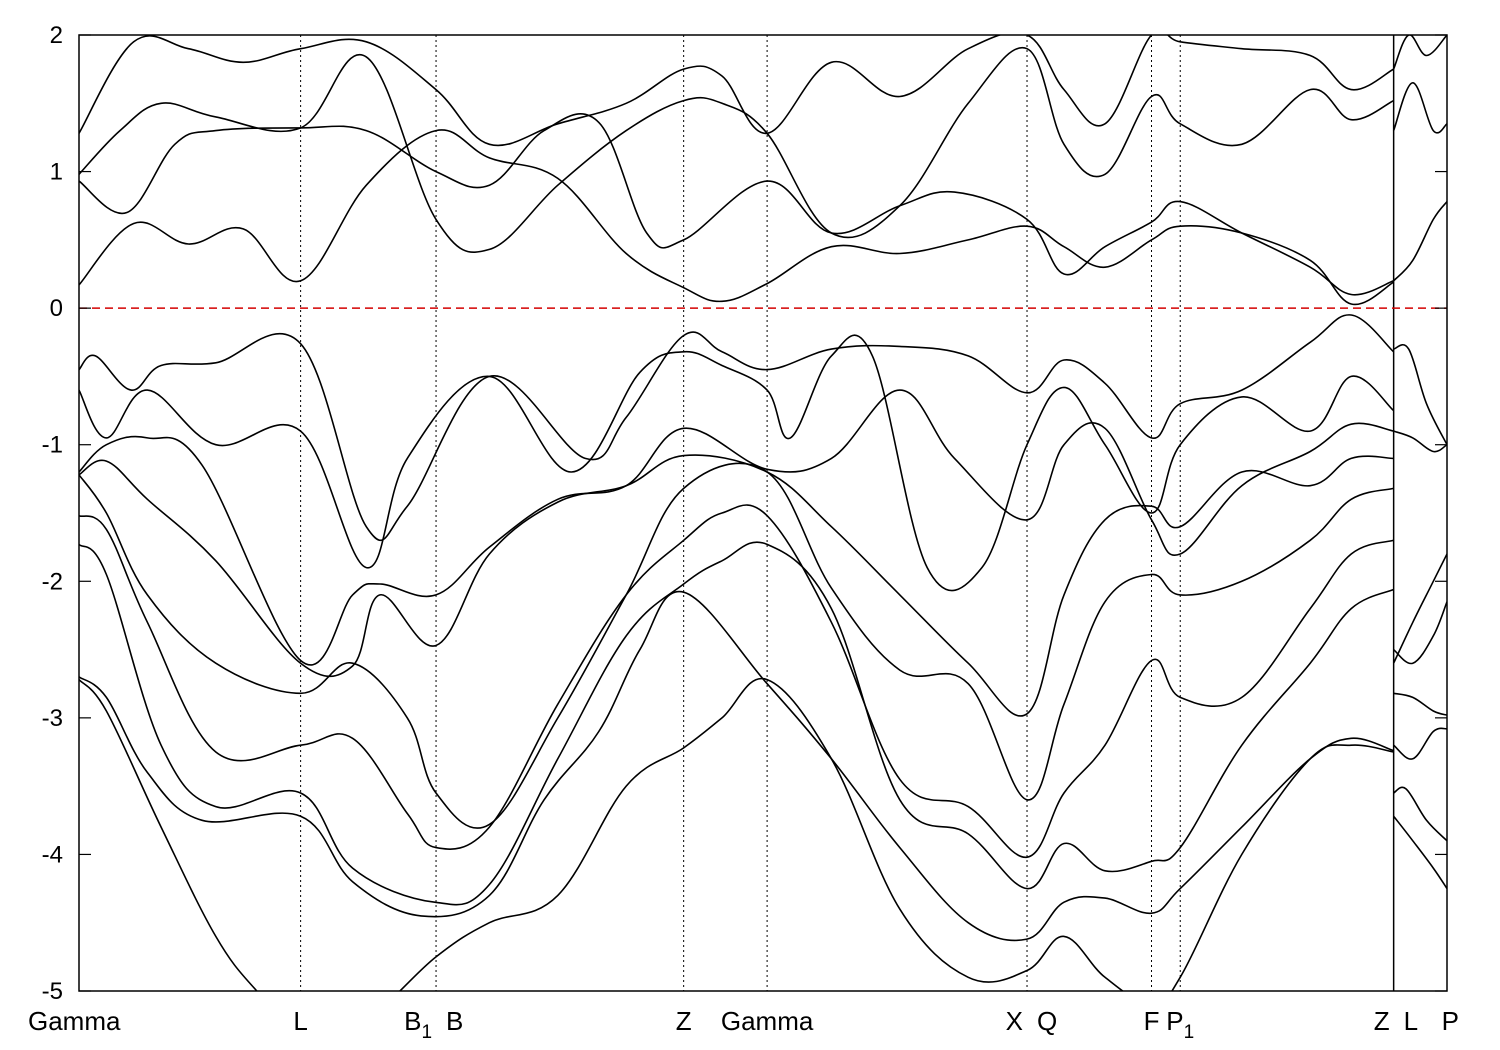 Image resolution: width=1500 pixels, height=1050 pixels. I want to click on kpoint-label-10: Z, so click(1382, 1021).